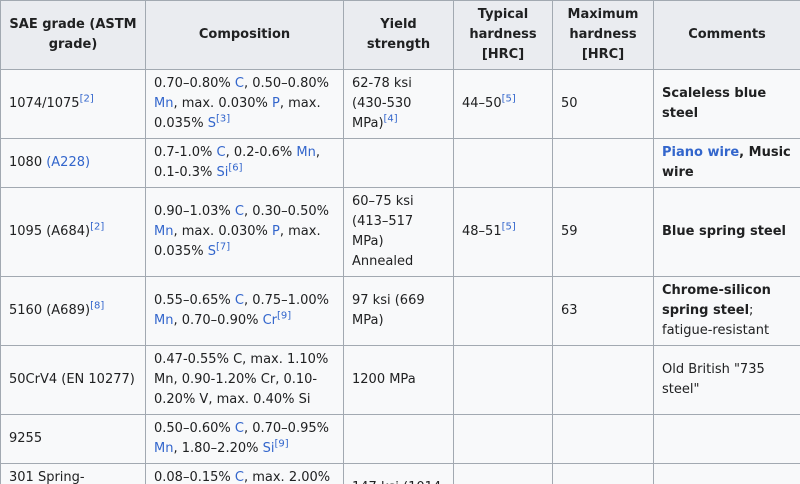 Image resolution: width=800 pixels, height=484 pixels. I want to click on column-header-composition: Composition, so click(244, 35).